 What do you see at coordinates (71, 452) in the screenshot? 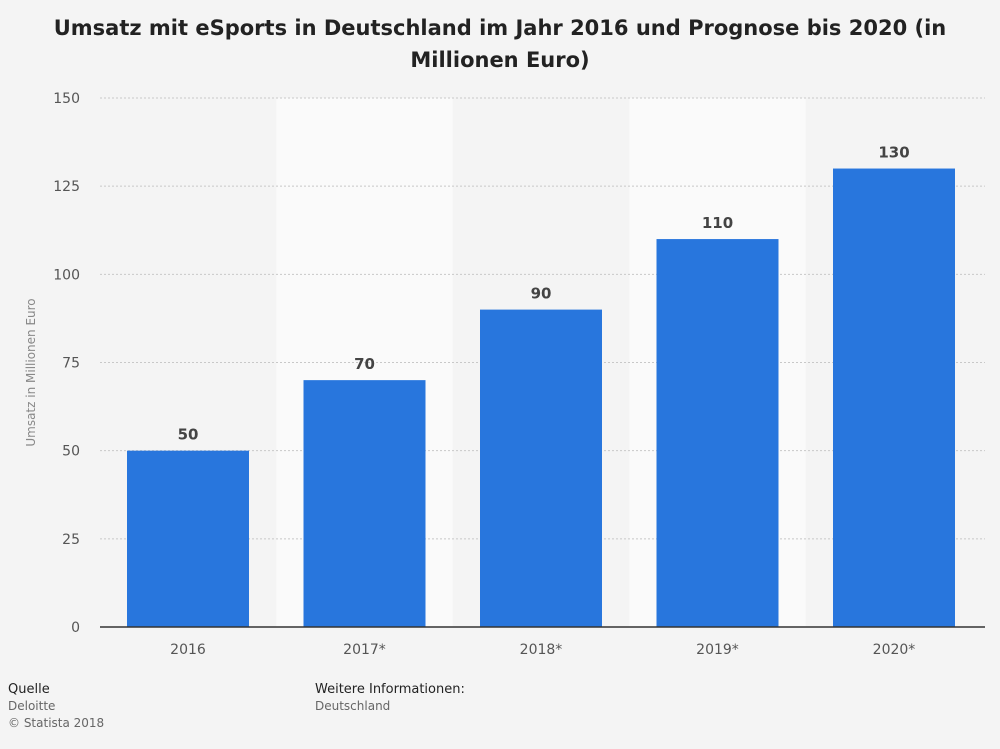
I see `y-tick-label: 50` at bounding box center [71, 452].